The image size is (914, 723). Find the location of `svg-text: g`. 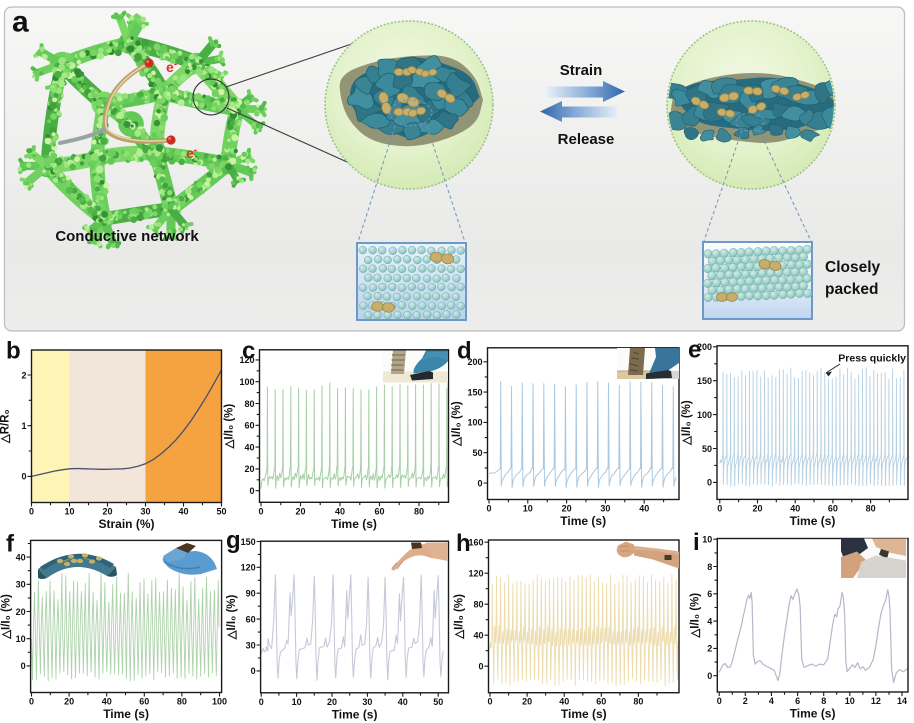

svg-text: g is located at coordinates (233, 540).